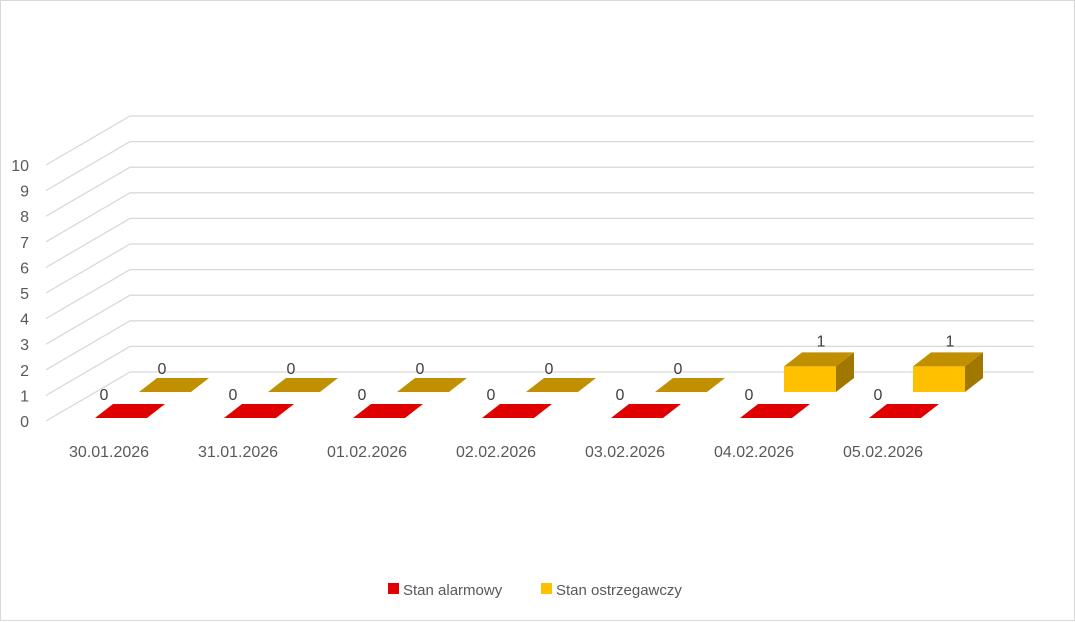  I want to click on y-tick-label: 7, so click(24, 243).